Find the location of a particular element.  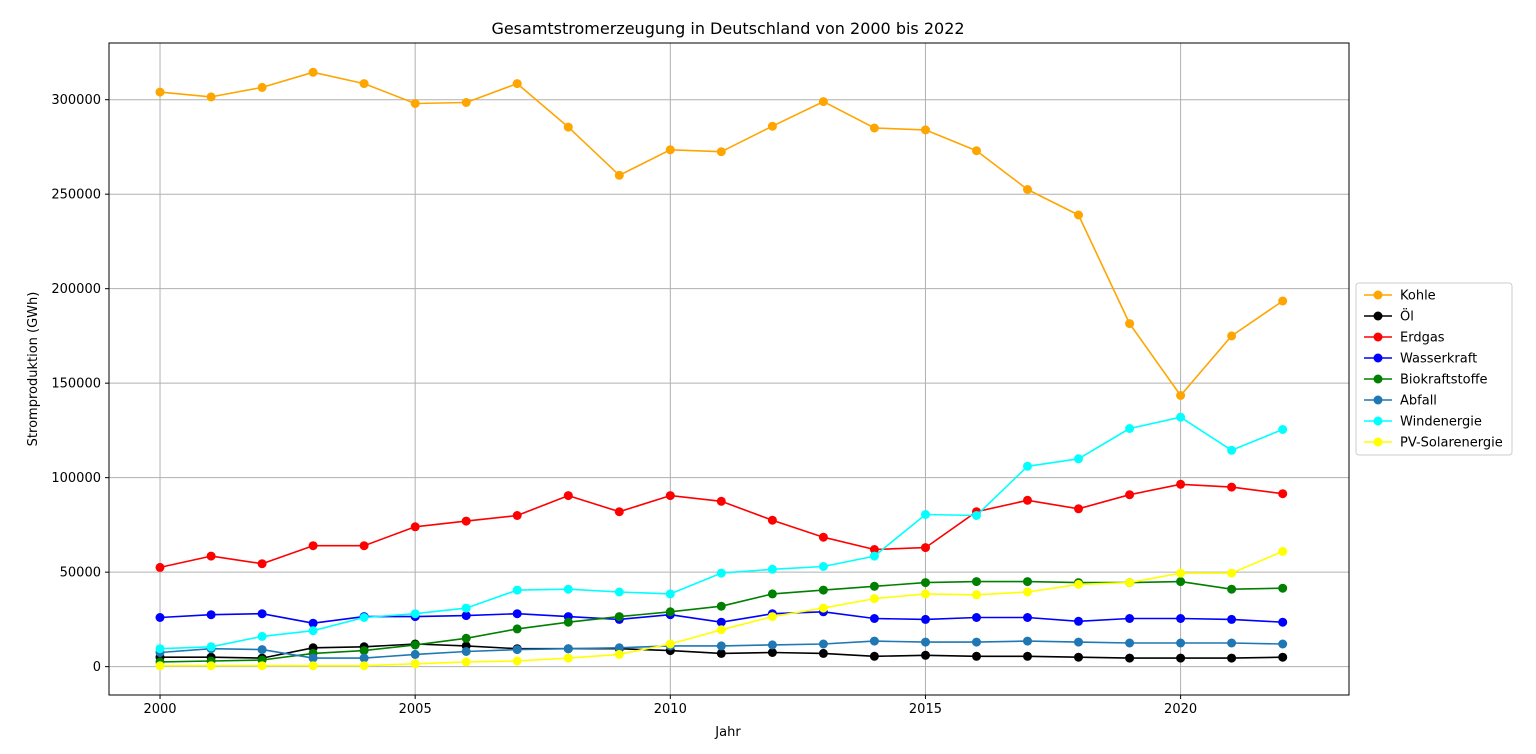

y-tick-label: 300000 is located at coordinates (76, 100).